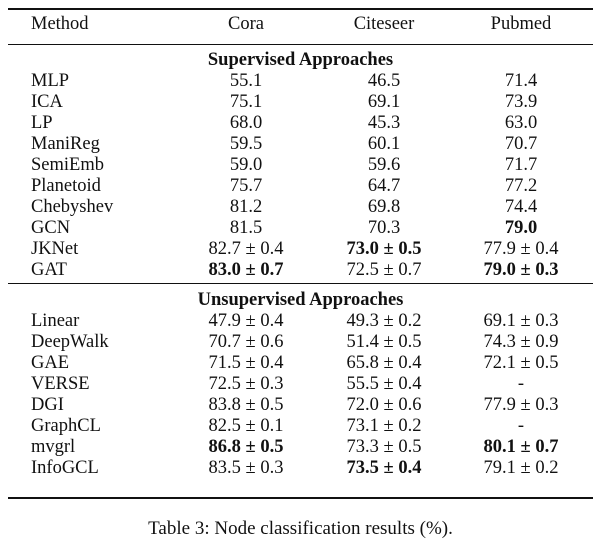 The width and height of the screenshot is (601, 550). I want to click on table-row: DeepWalk 70.7 ± 0.6 51.4 ± 0.5 74.3 ± 0.9, so click(300, 342).